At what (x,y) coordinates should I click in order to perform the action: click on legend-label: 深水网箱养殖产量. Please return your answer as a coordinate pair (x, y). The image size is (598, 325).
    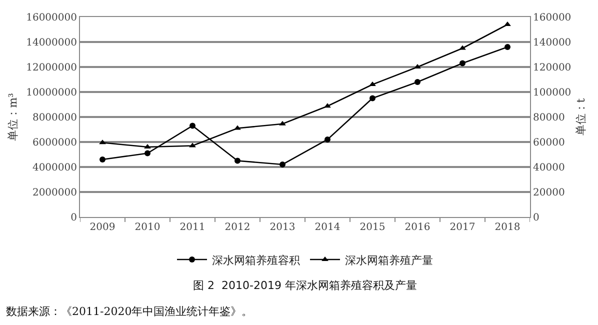
    Looking at the image, I should click on (389, 260).